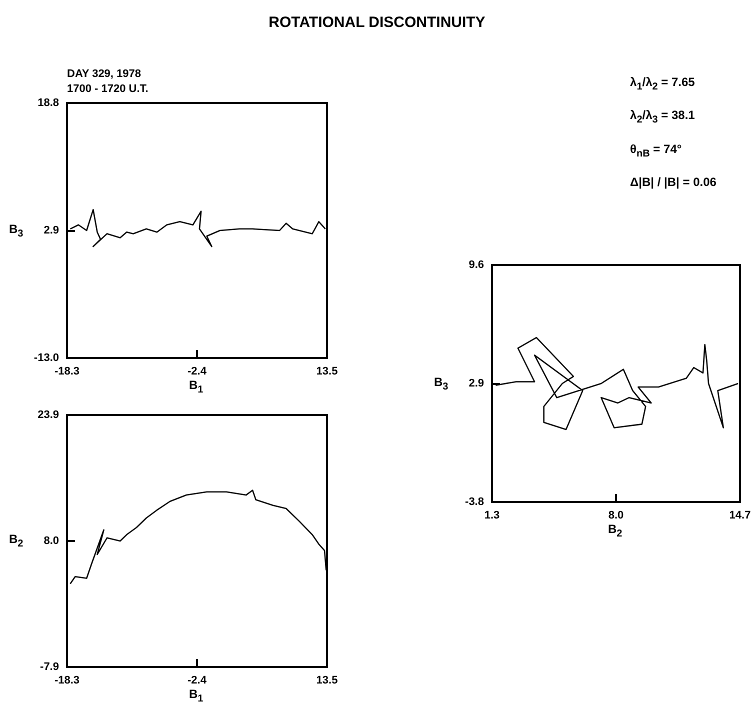 The height and width of the screenshot is (709, 754). What do you see at coordinates (377, 22) in the screenshot?
I see `text: ROTATIONAL DISCONTINUITY` at bounding box center [377, 22].